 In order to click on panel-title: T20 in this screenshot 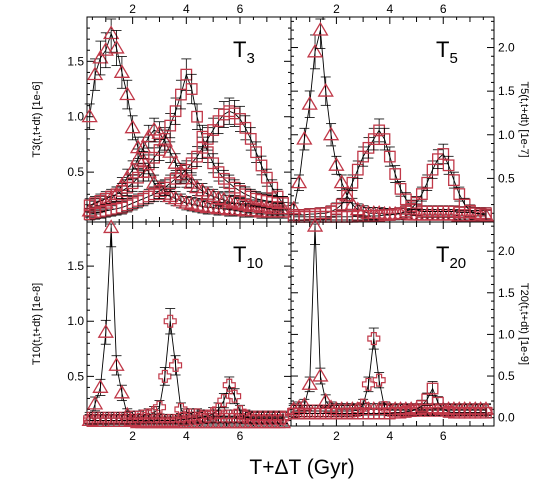, I will do `click(451, 257)`.